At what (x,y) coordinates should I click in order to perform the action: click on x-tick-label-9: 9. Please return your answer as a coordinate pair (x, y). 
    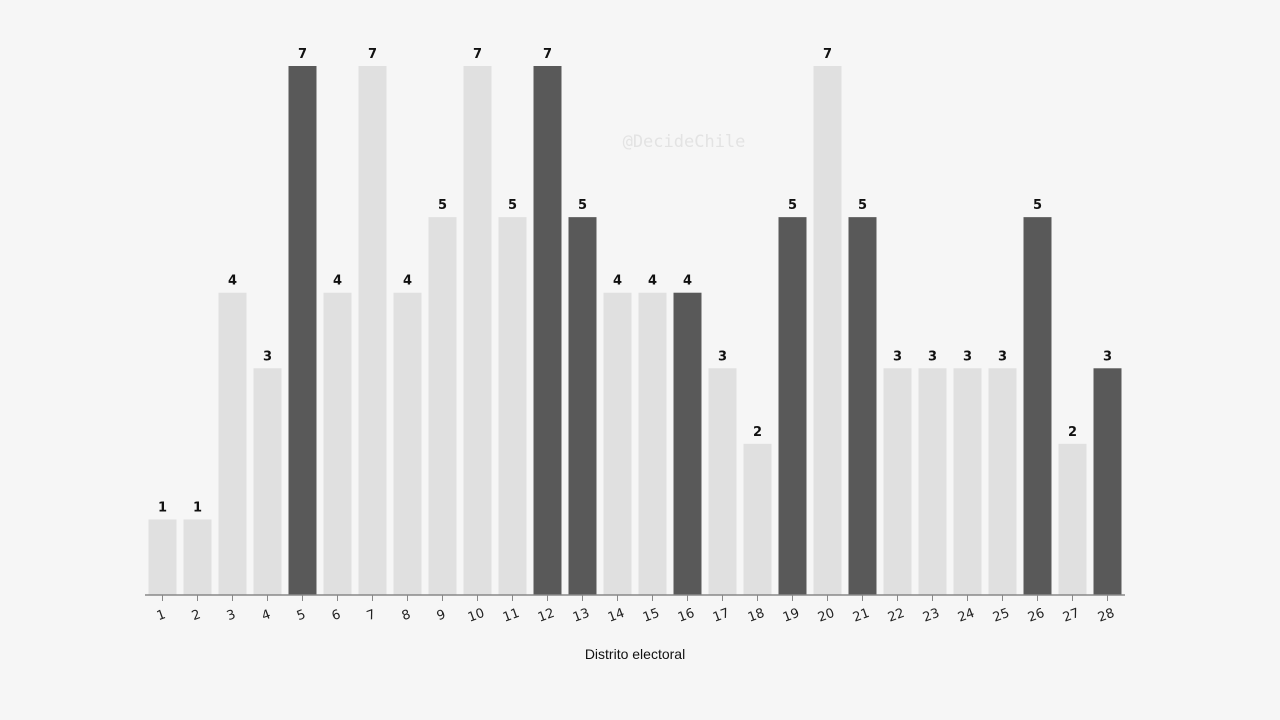
    Looking at the image, I should click on (441, 615).